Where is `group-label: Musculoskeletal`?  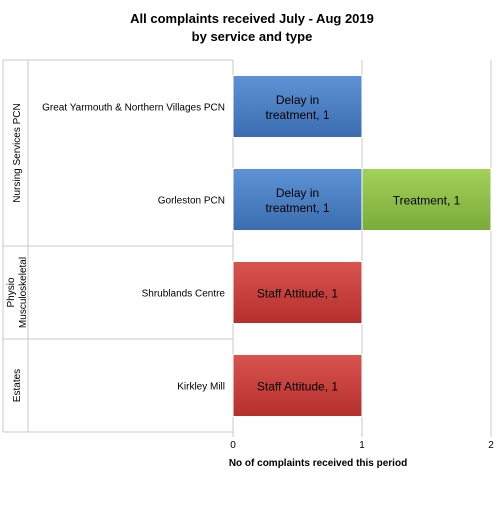 group-label: Musculoskeletal is located at coordinates (23, 292).